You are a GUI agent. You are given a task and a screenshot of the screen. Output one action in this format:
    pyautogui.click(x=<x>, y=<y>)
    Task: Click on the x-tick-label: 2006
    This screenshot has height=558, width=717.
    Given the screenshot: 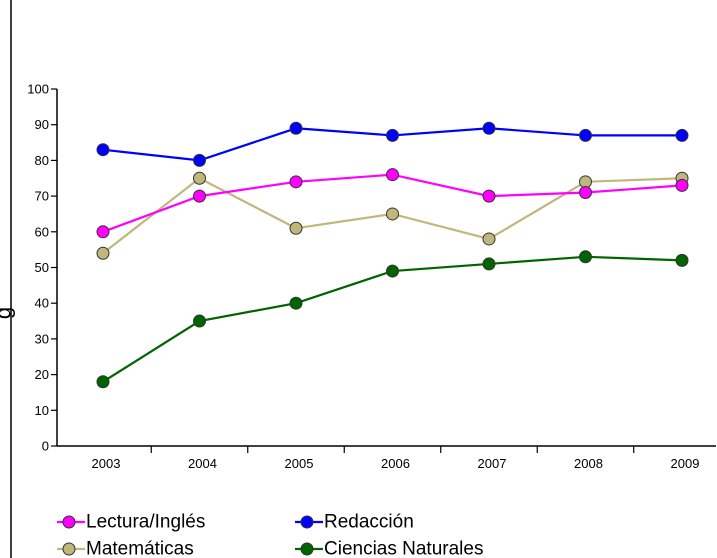 What is the action you would take?
    pyautogui.click(x=395, y=463)
    